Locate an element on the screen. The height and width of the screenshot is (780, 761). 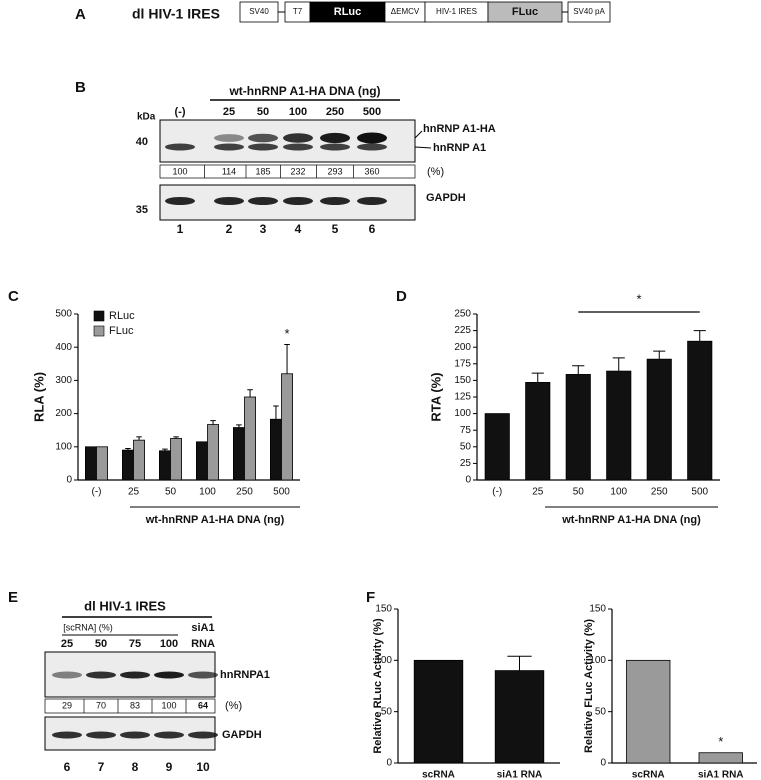
annotation: * is located at coordinates (287, 333).